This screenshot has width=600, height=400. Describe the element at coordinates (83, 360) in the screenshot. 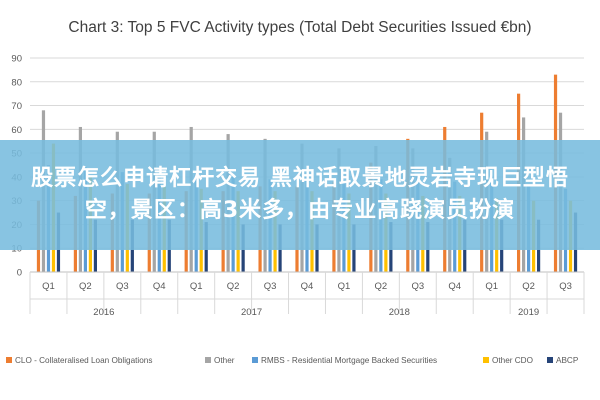

I see `legend-label-0: CLO - Collateralised Loan Obligations` at that location.